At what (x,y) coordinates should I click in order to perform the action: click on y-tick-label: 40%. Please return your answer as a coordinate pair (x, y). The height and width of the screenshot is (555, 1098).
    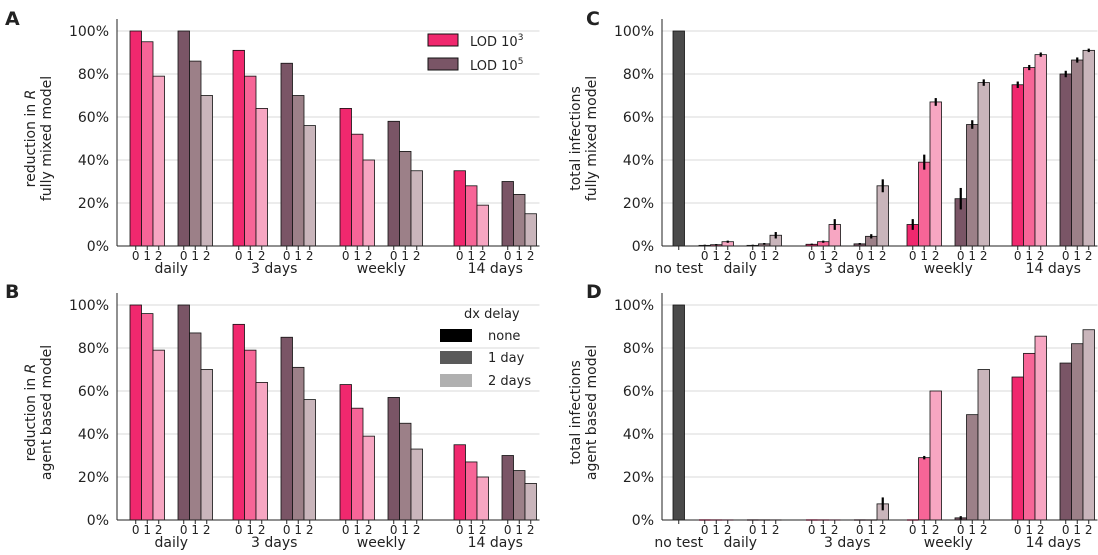
    Looking at the image, I should click on (638, 435).